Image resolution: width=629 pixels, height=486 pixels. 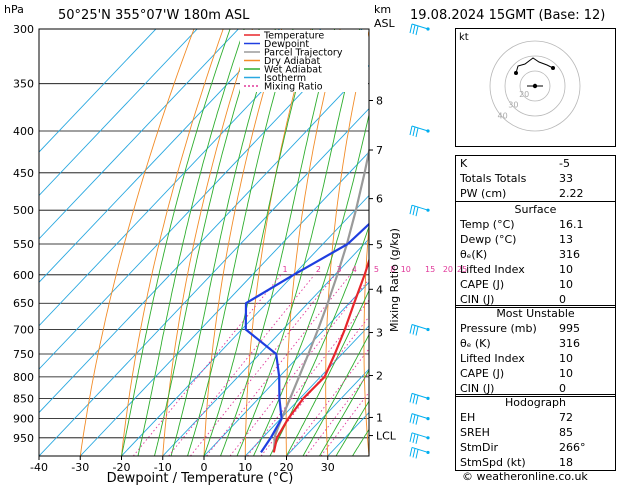 What do you see at coordinates (516, 178) in the screenshot?
I see `index-totals-totals: Totals Totals 33` at bounding box center [516, 178].